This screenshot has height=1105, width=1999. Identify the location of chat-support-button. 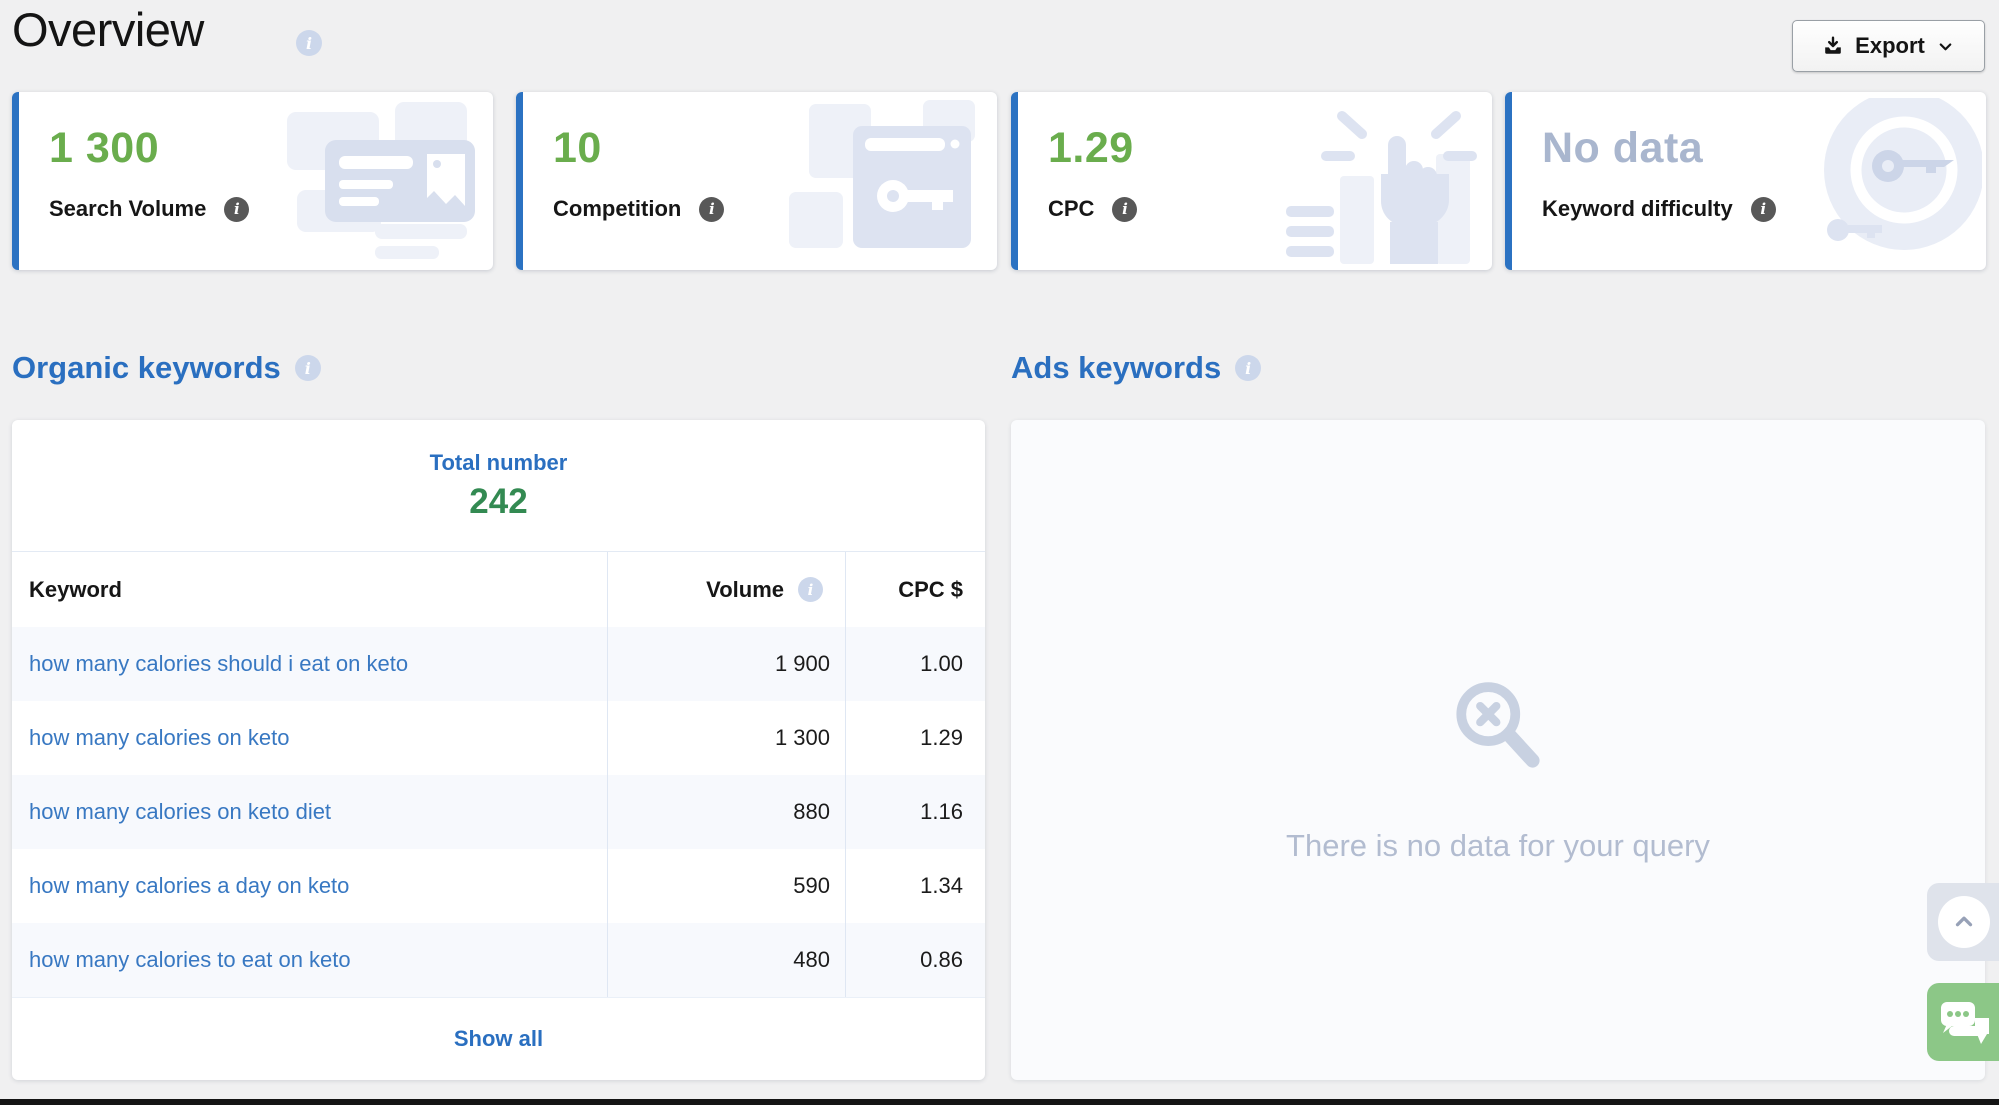
(1963, 1022).